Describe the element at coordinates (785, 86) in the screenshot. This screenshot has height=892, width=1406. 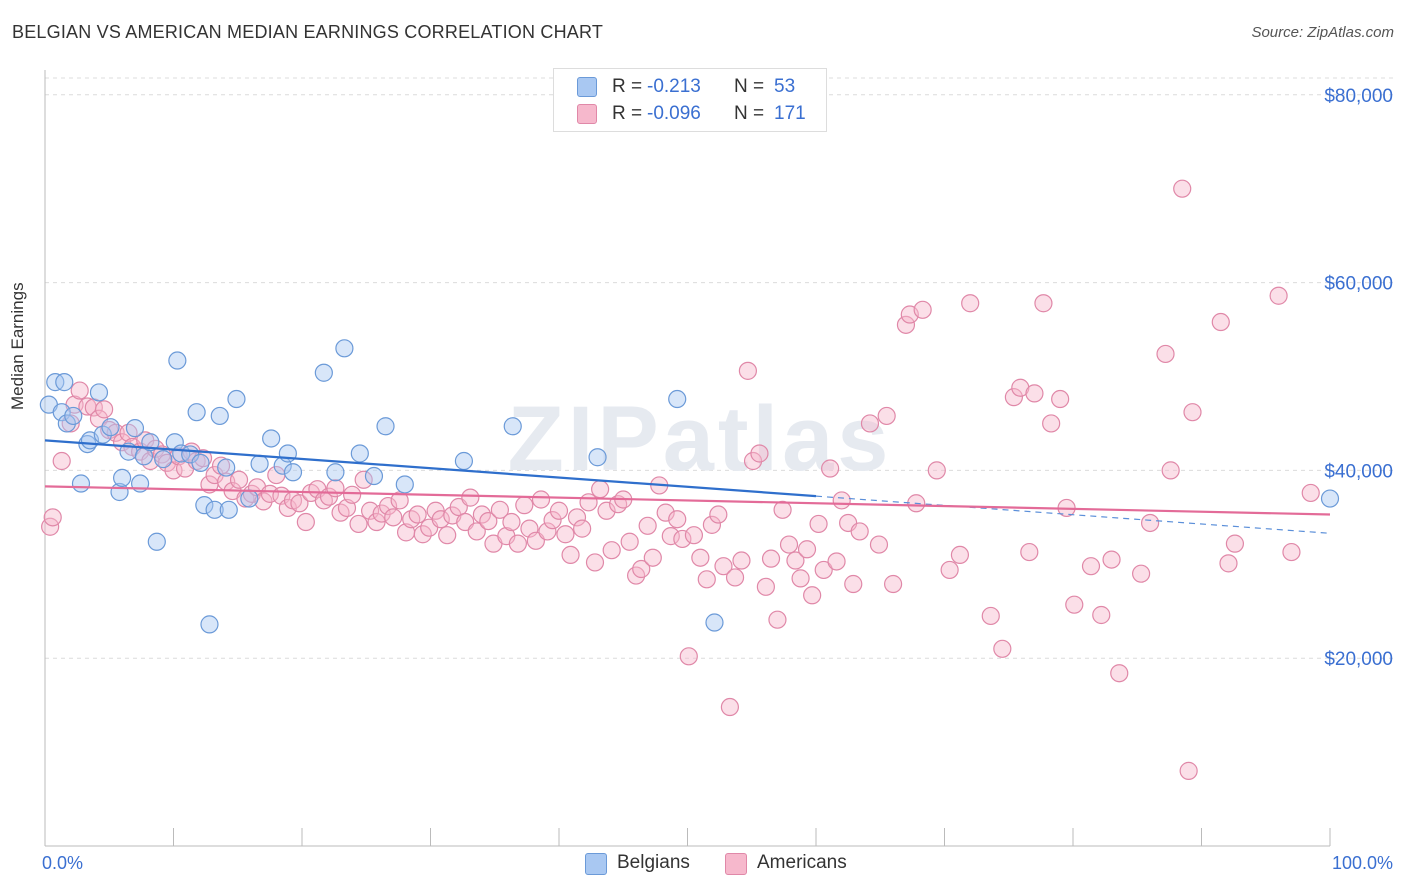
I see `n-value: 53` at that location.